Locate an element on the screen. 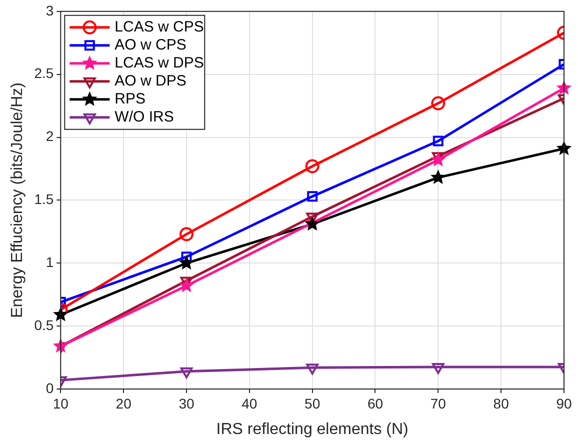  legend-label: AO w CPS is located at coordinates (150, 45).